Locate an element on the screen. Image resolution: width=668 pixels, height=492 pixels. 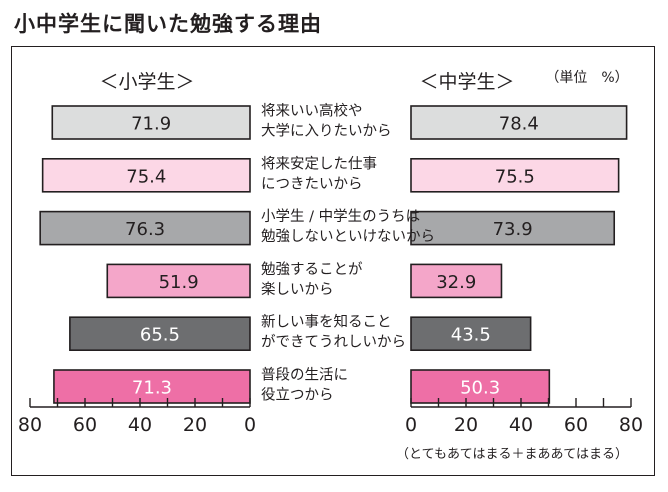
unit-label: （単位 %） is located at coordinates (586, 78).